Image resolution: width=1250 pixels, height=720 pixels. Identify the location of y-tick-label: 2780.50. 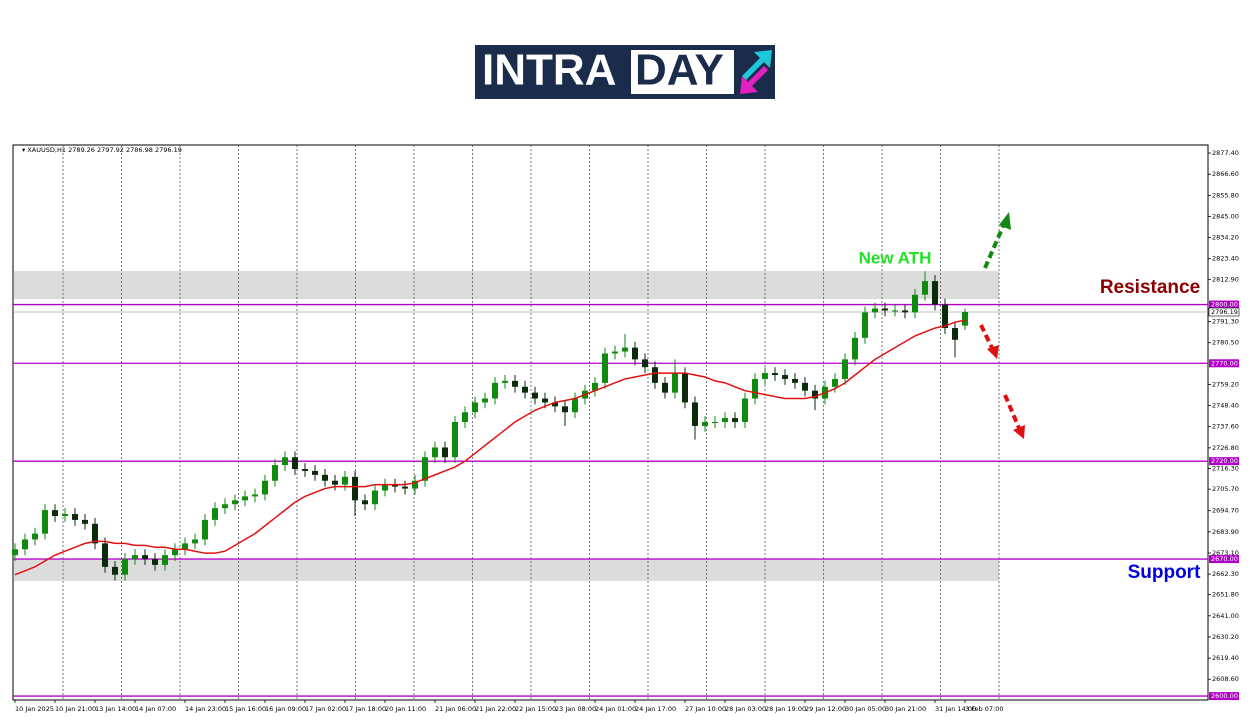
(1225, 343).